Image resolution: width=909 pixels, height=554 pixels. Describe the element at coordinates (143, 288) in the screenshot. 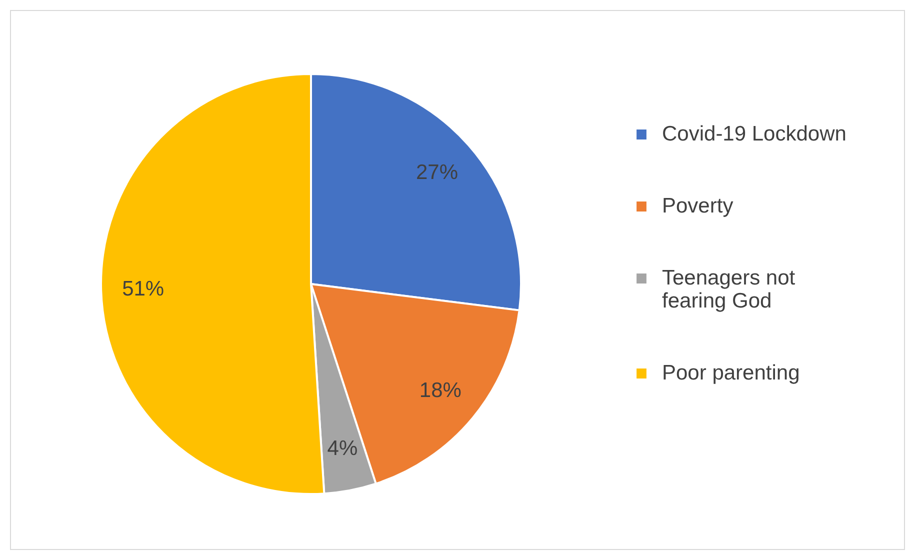

I see `data-label: 51%` at that location.